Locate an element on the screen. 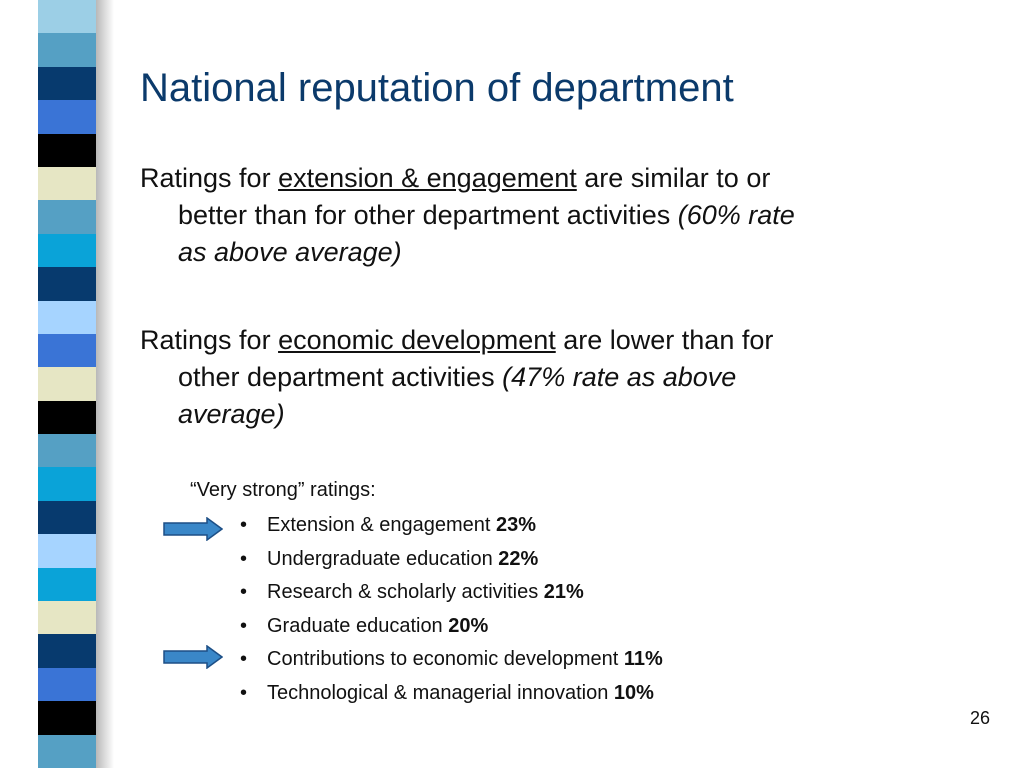 This screenshot has width=1024, height=768. rating-percent: 10% is located at coordinates (633, 692).